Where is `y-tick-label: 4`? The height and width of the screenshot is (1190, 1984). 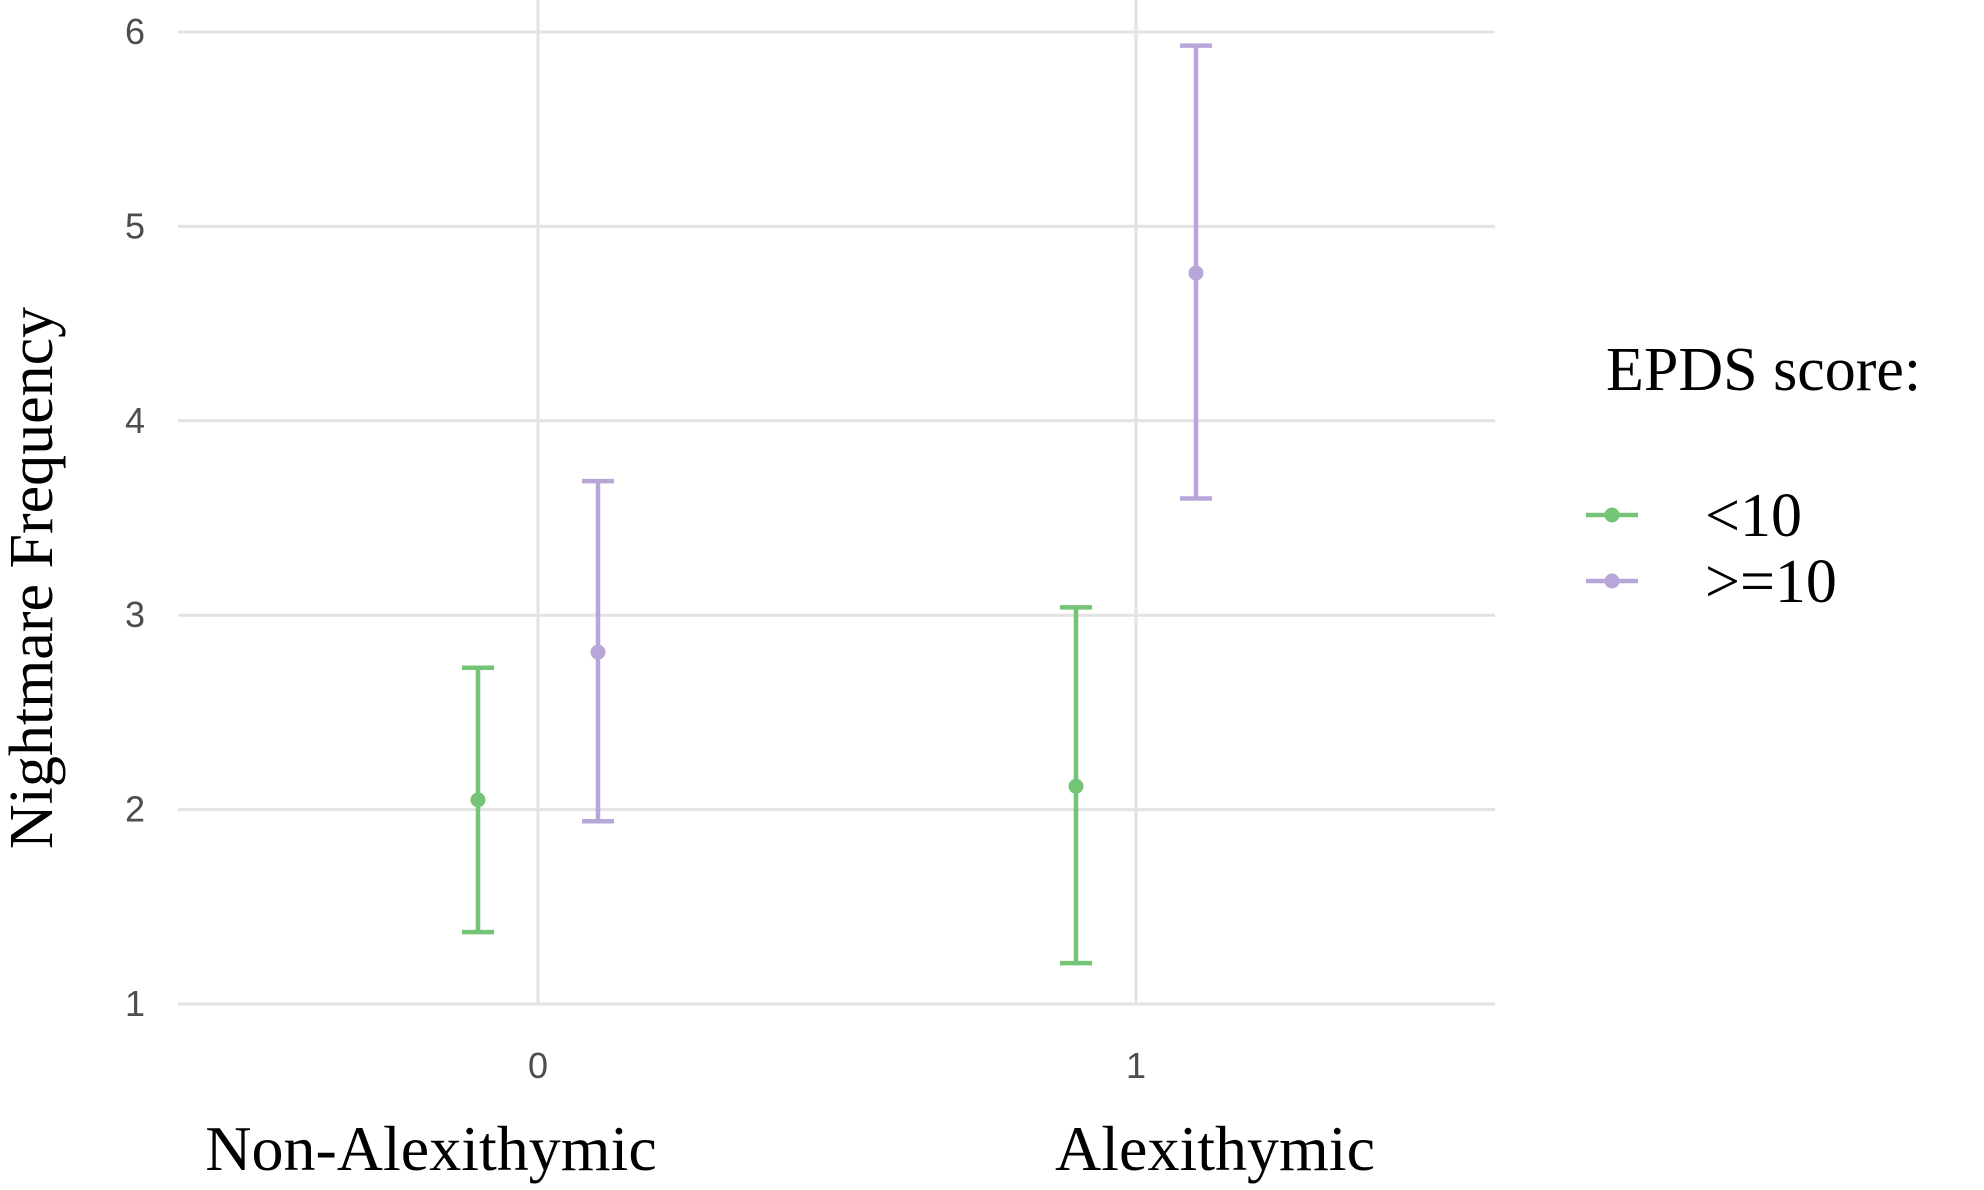
y-tick-label: 4 is located at coordinates (135, 420).